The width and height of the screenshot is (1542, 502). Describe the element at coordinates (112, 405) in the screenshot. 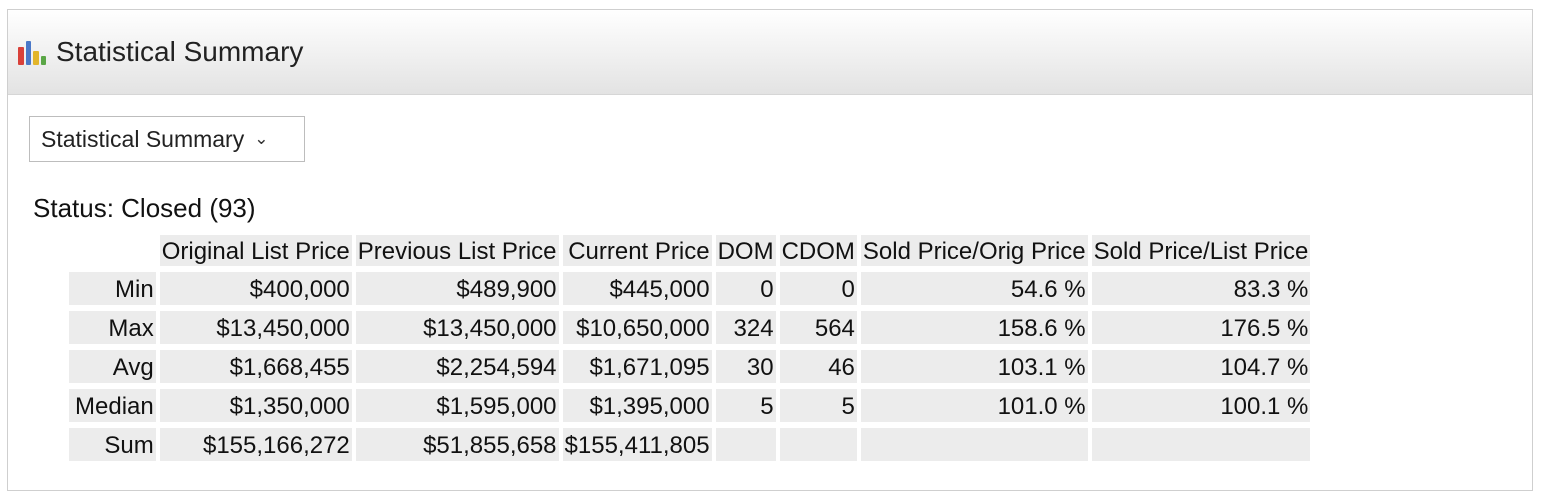

I see `row-label: Median` at that location.